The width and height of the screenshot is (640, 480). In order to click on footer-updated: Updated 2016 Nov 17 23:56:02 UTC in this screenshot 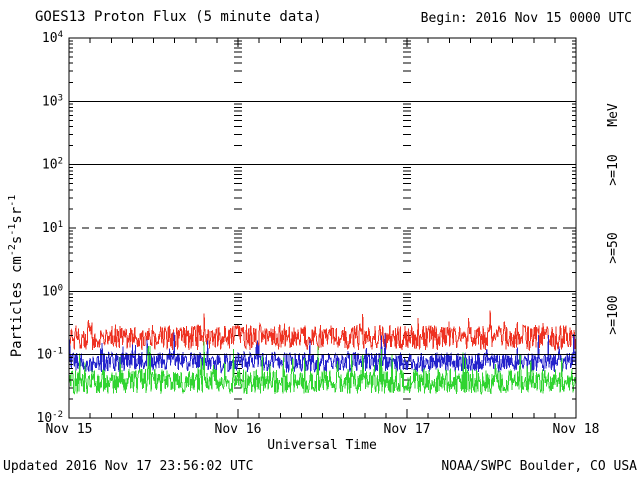, I will do `click(128, 466)`.